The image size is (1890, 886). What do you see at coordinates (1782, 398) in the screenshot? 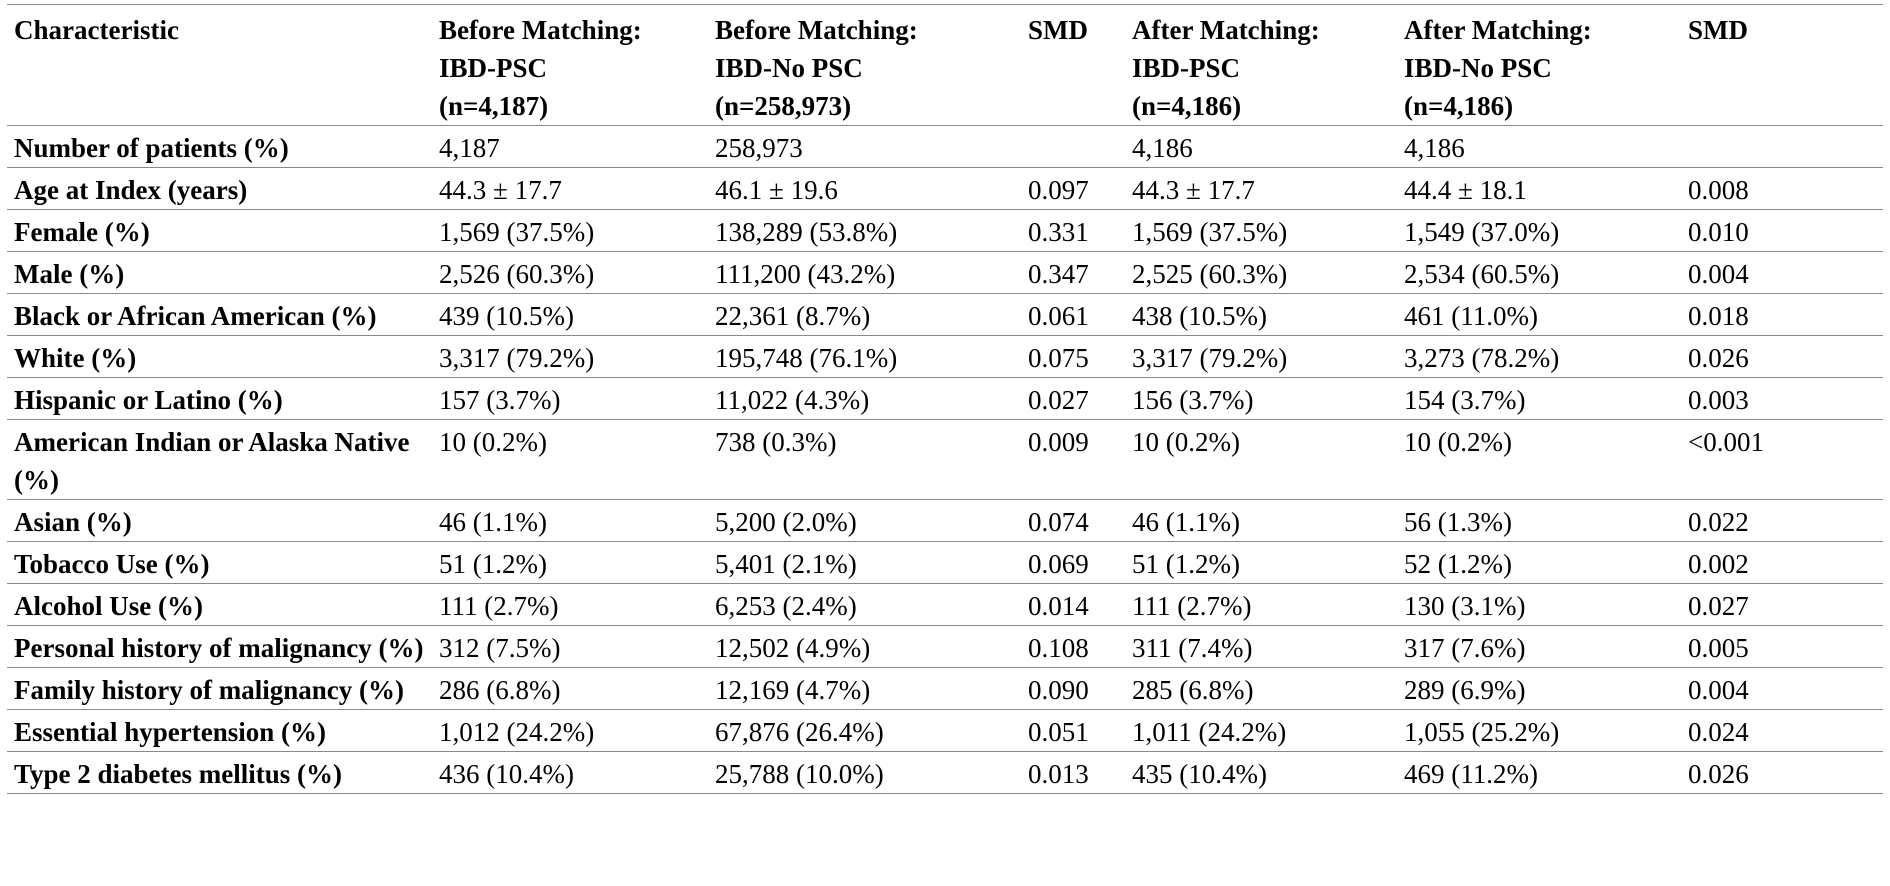
I see `smd-after-cell: 0.003` at bounding box center [1782, 398].